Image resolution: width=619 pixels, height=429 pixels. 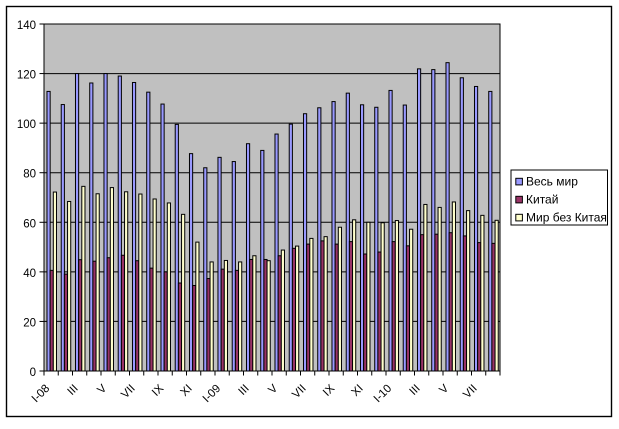 What do you see at coordinates (552, 181) in the screenshot?
I see `svg-text: Весь мир` at bounding box center [552, 181].